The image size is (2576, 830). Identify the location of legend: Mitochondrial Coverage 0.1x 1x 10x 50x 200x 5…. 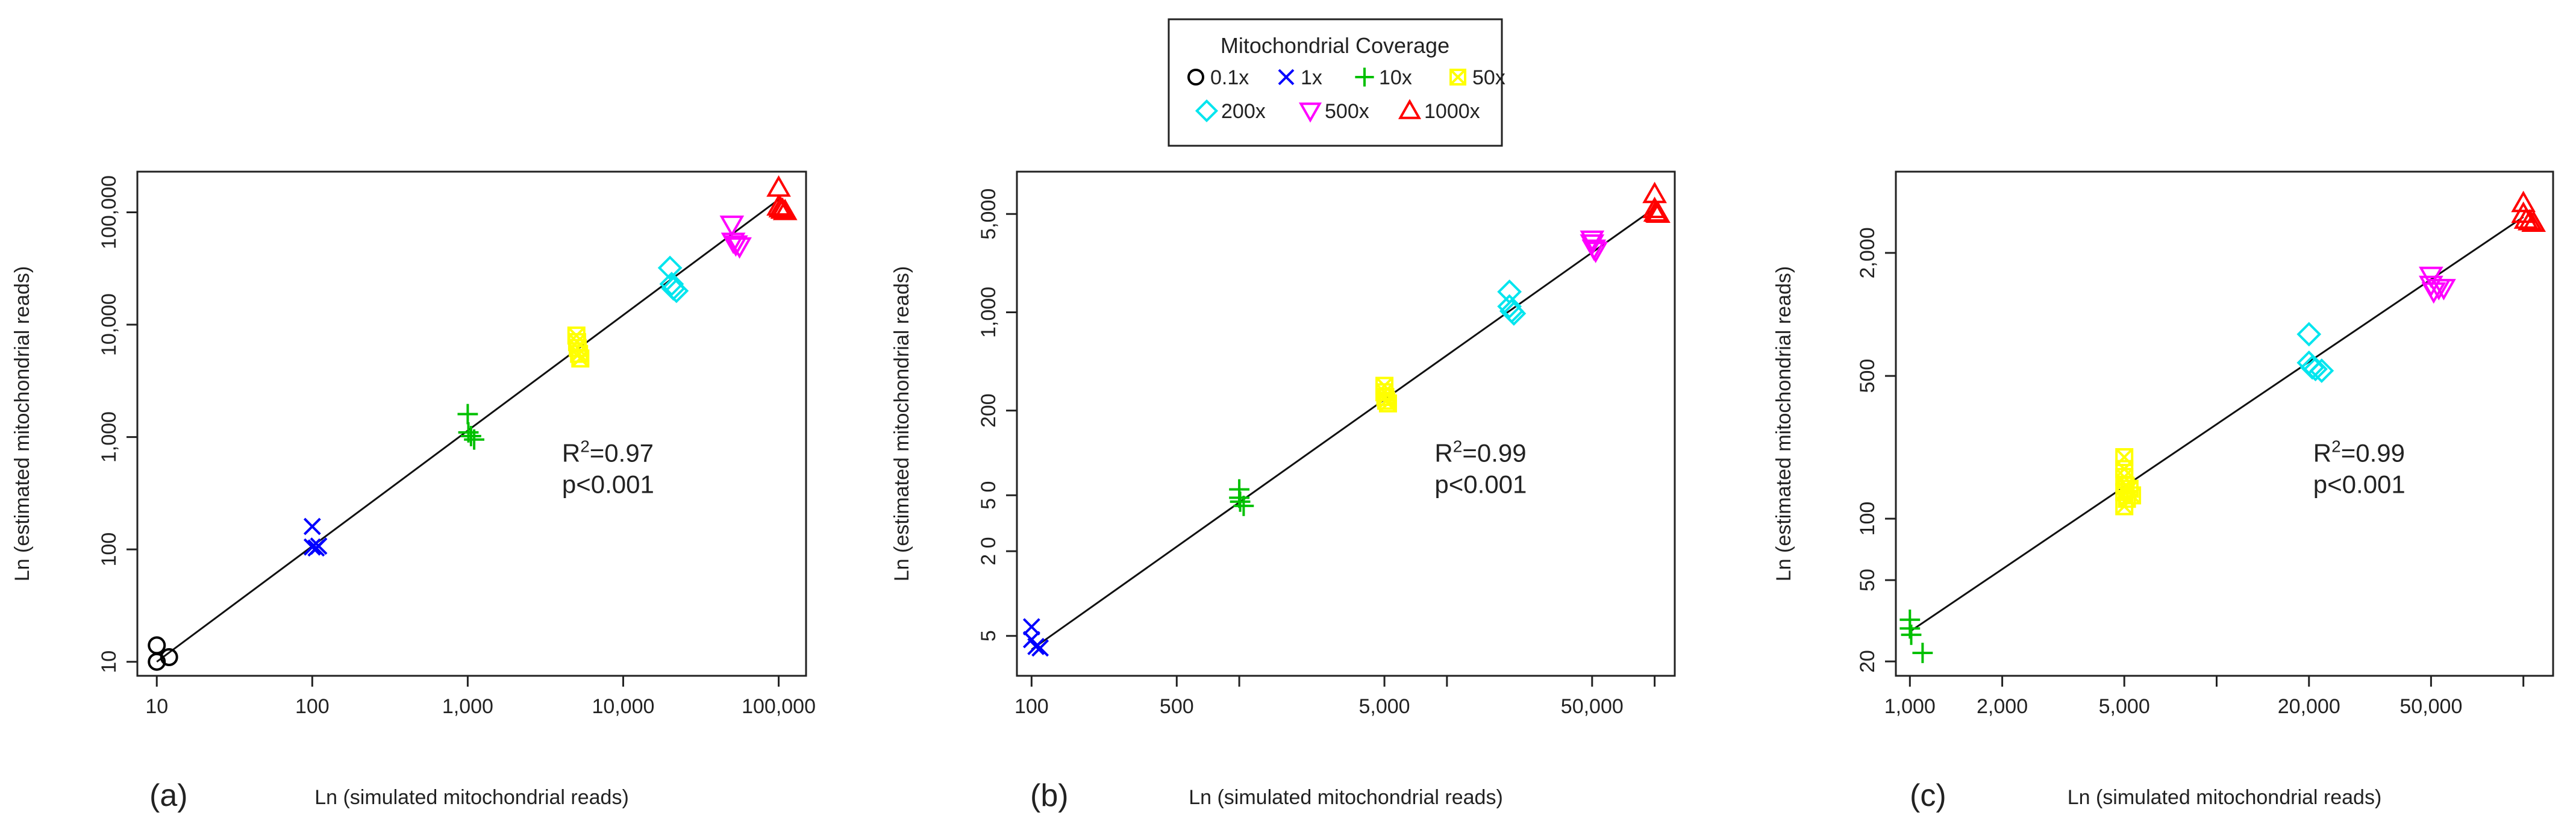
(1337, 82).